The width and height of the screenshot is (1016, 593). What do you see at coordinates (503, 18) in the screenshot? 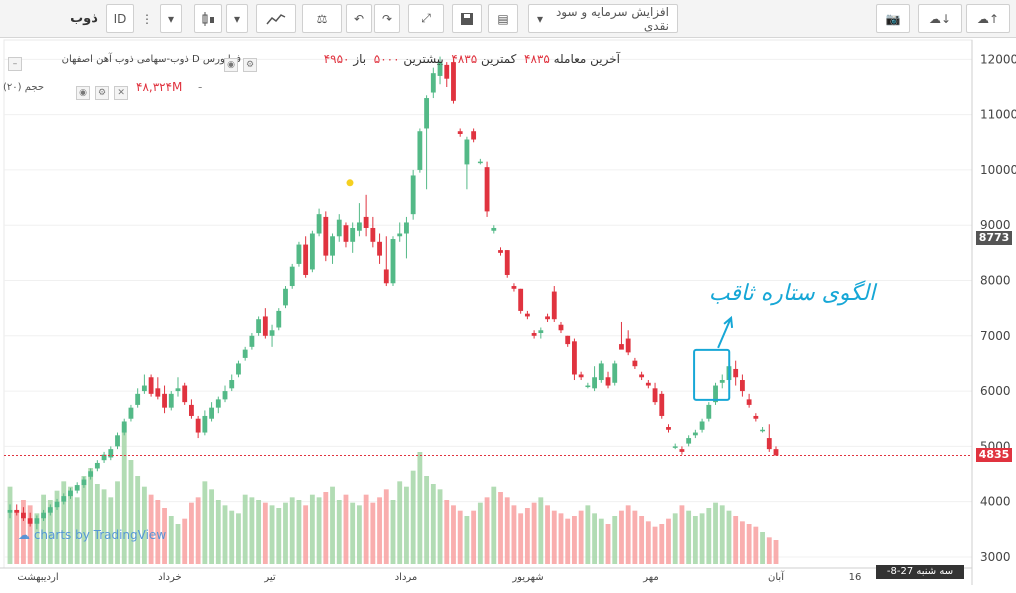
I see `load-icon: ▤` at bounding box center [503, 18].